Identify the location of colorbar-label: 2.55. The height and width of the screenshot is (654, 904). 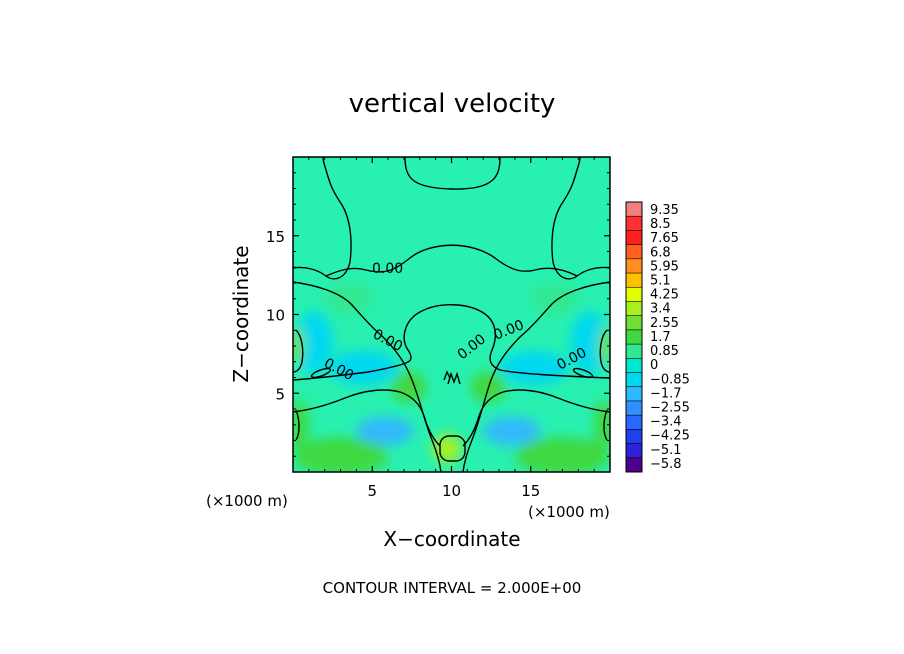
(664, 323).